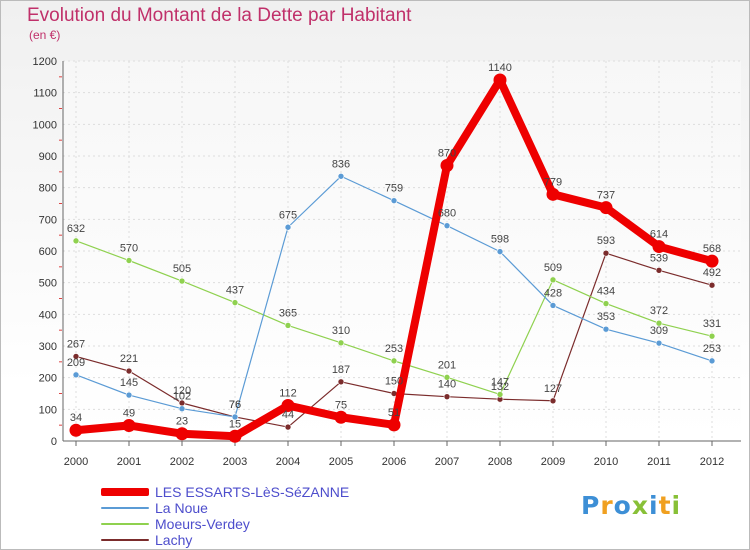 The height and width of the screenshot is (550, 750). I want to click on data-label: 614, so click(659, 235).